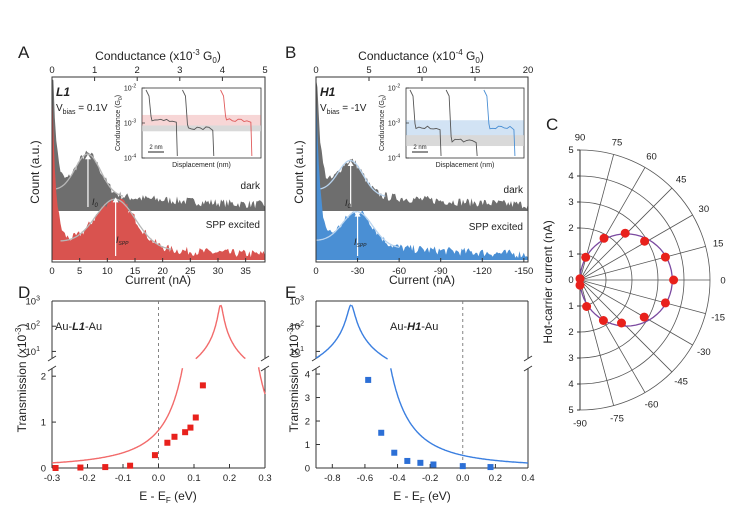 The width and height of the screenshot is (737, 532). Describe the element at coordinates (123, 478) in the screenshot. I see `x-tick-label: -0.1` at that location.